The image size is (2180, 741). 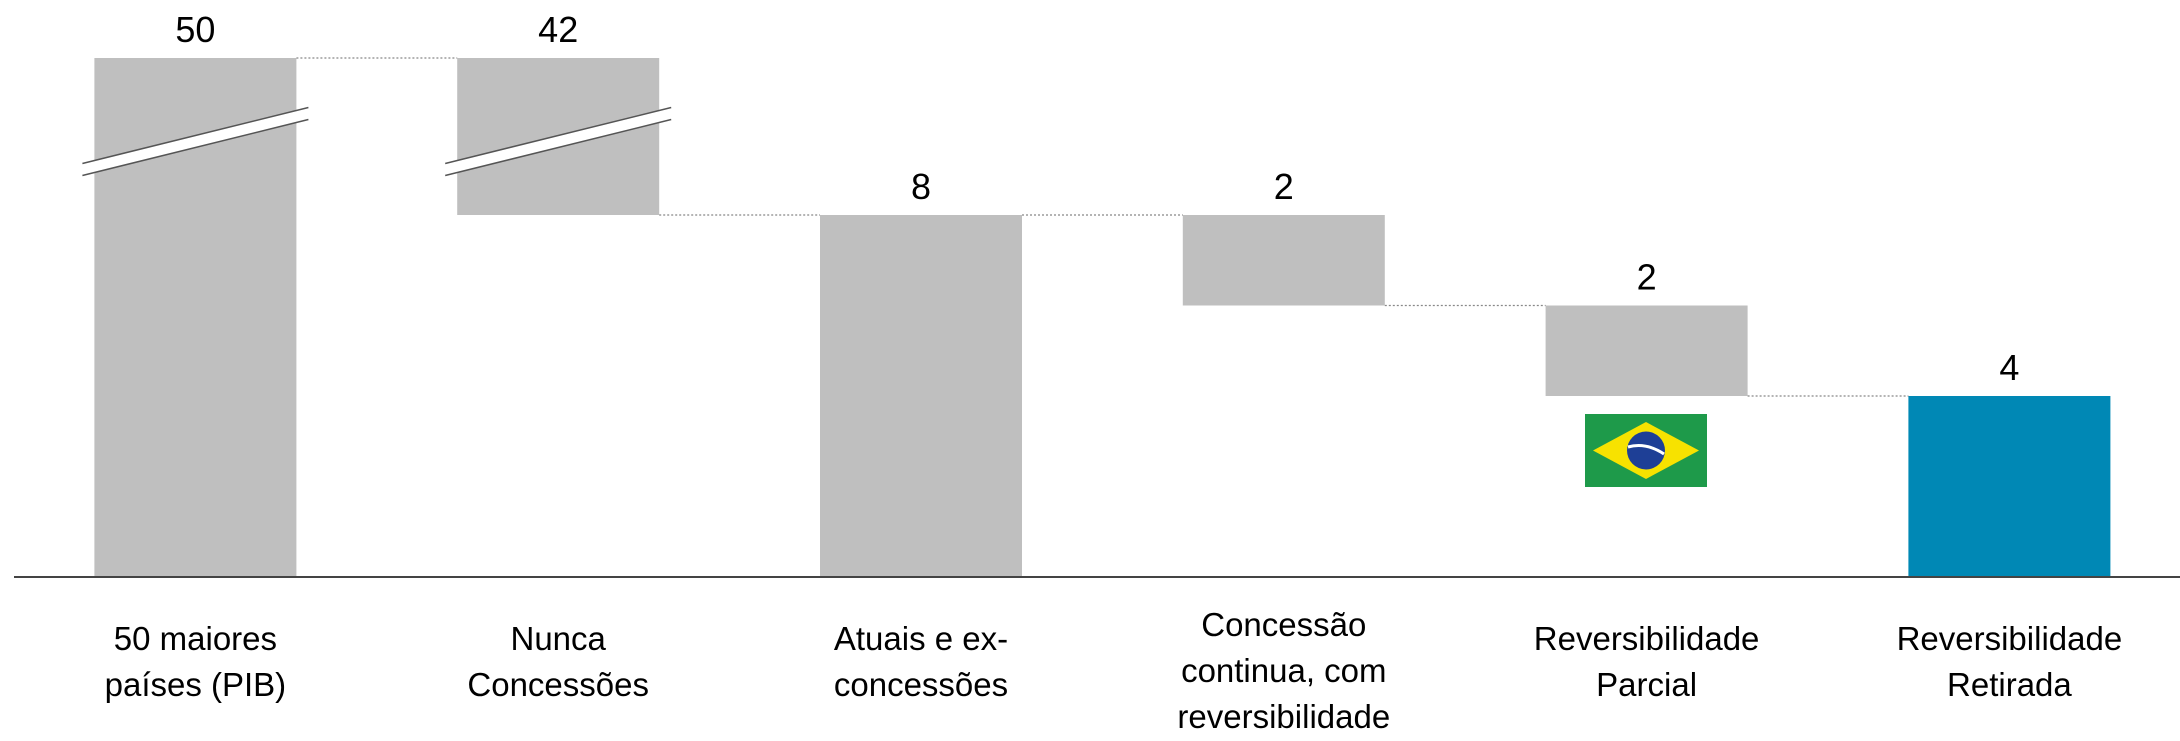 I want to click on x-tick-label: 50 maiores, so click(x=195, y=638).